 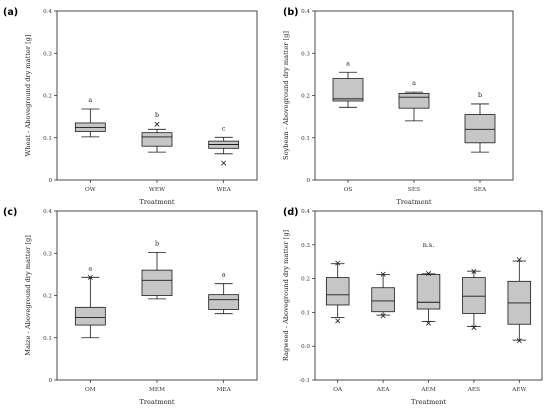 I want to click on box-os: OS a, so click(x=348, y=126).